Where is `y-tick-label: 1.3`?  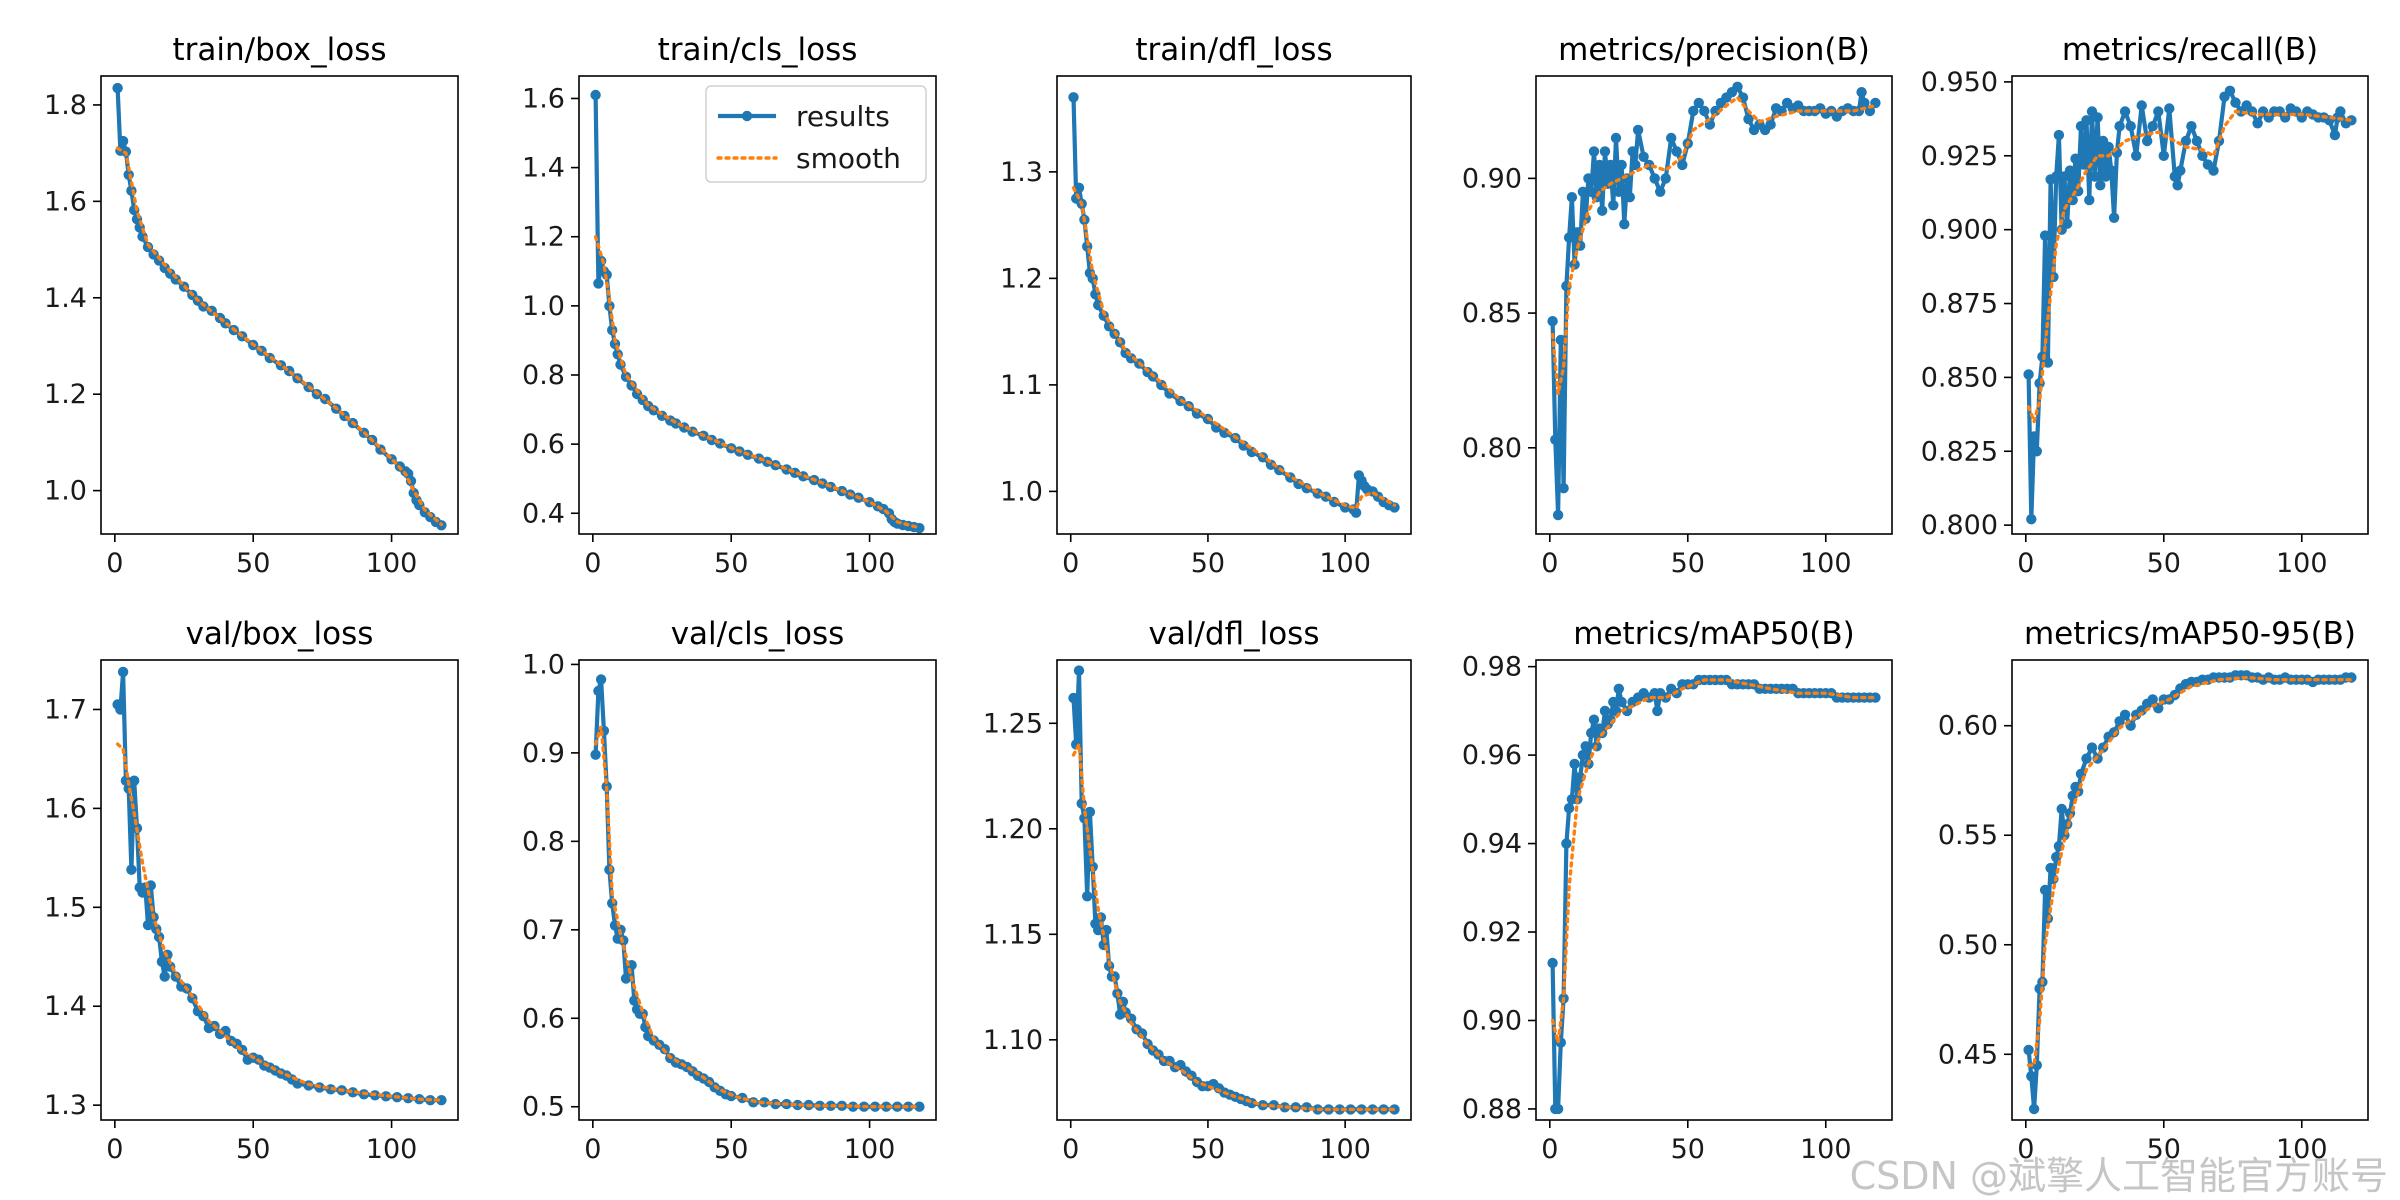 y-tick-label: 1.3 is located at coordinates (1021, 172).